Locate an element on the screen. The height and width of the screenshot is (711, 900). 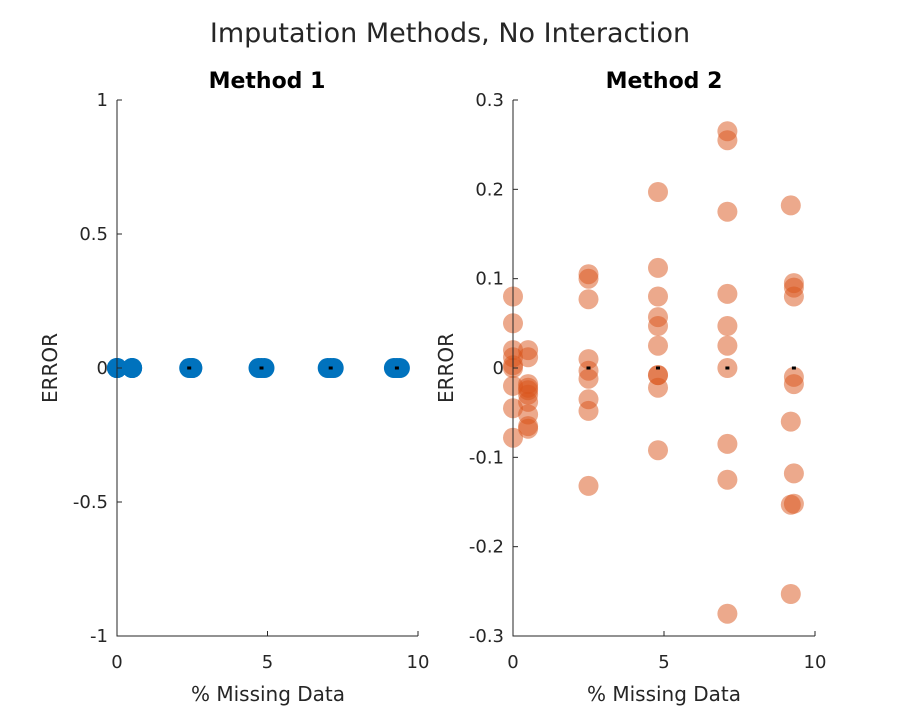
y-tick-label: -0.1 is located at coordinates (486, 457).